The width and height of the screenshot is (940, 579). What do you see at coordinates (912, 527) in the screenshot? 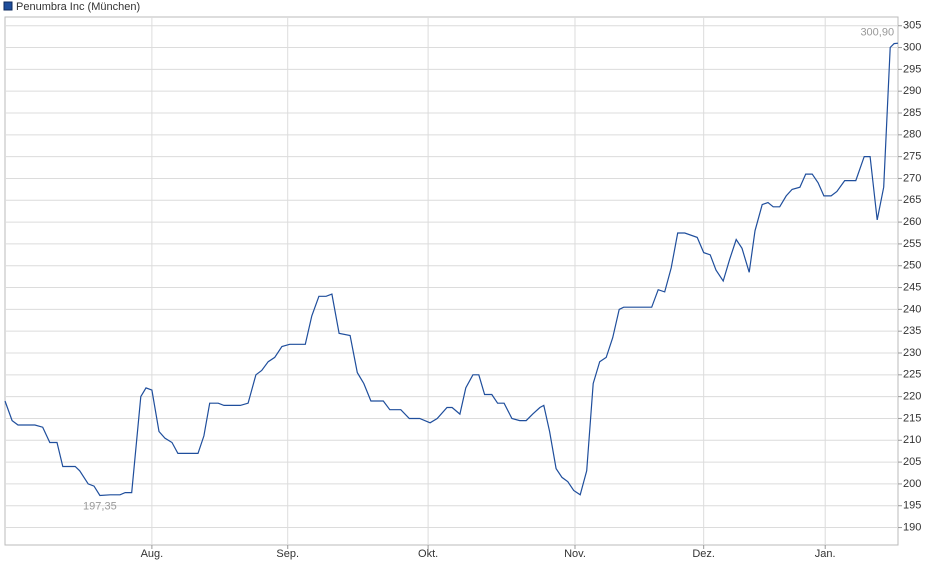
I see `y-tick-label: 190` at bounding box center [912, 527].